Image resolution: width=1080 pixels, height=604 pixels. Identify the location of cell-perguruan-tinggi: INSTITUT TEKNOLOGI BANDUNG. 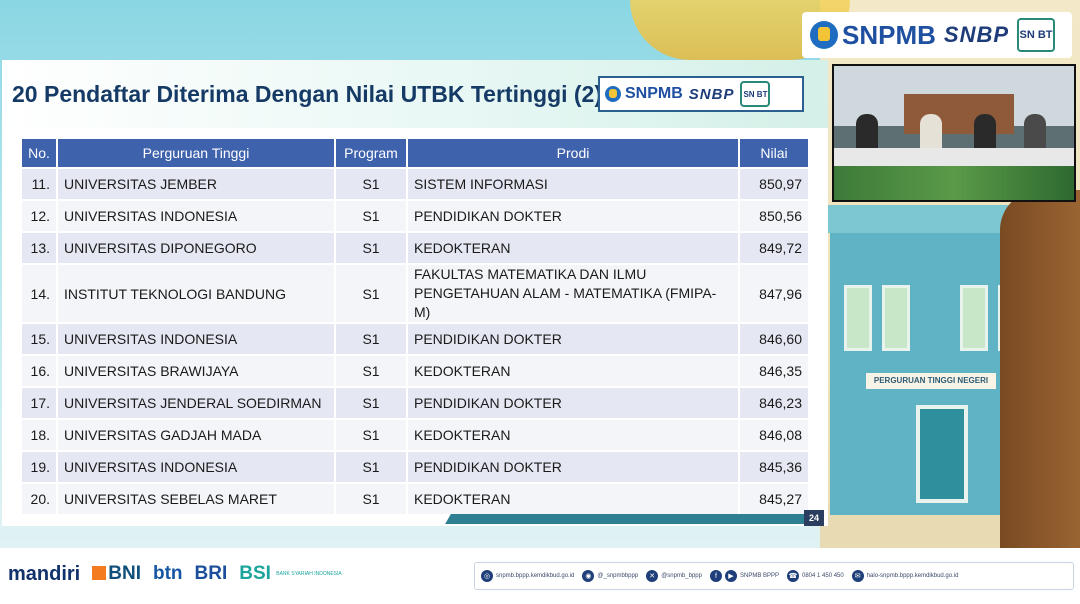
(196, 293).